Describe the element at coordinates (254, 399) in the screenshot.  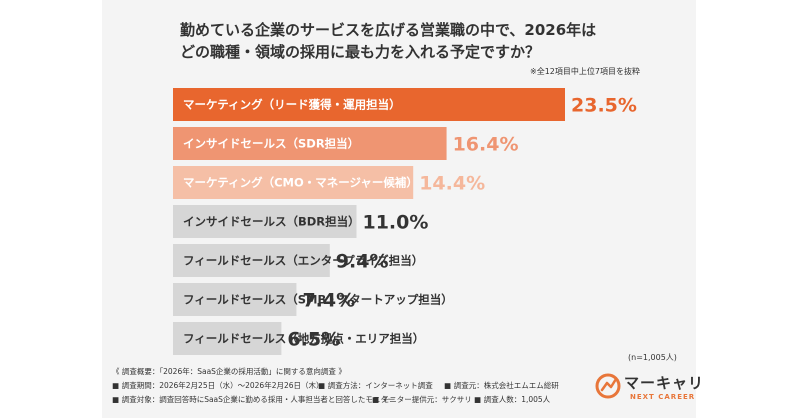
I see `footer-target: ■ 調査対象：調査回答時にSaaS企業に勤める採用・人事担当者と回答したモニター` at that location.